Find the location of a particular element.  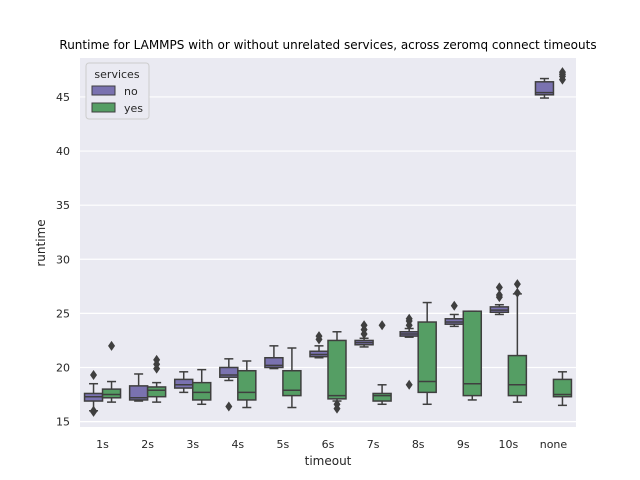

box-yes-none is located at coordinates (562, 237).